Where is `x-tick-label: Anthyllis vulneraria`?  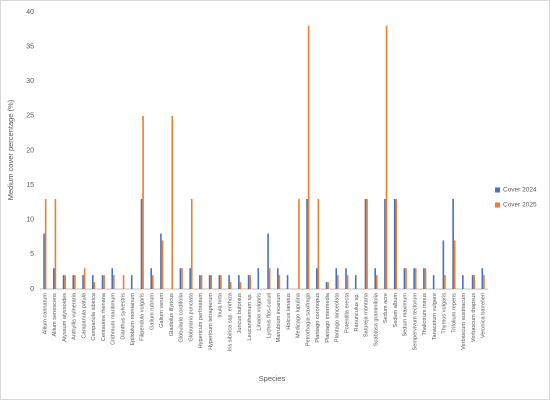 x-tick-label: Anthyllis vulneraria is located at coordinates (75, 316).